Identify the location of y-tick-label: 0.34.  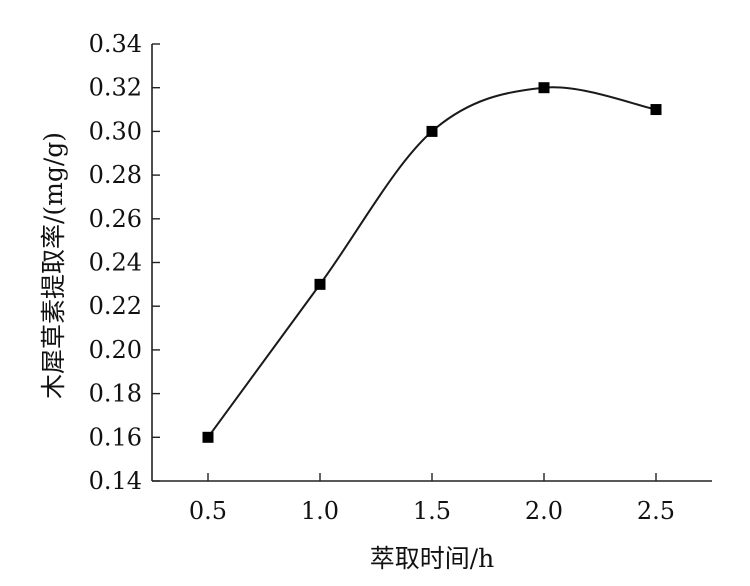
(115, 44).